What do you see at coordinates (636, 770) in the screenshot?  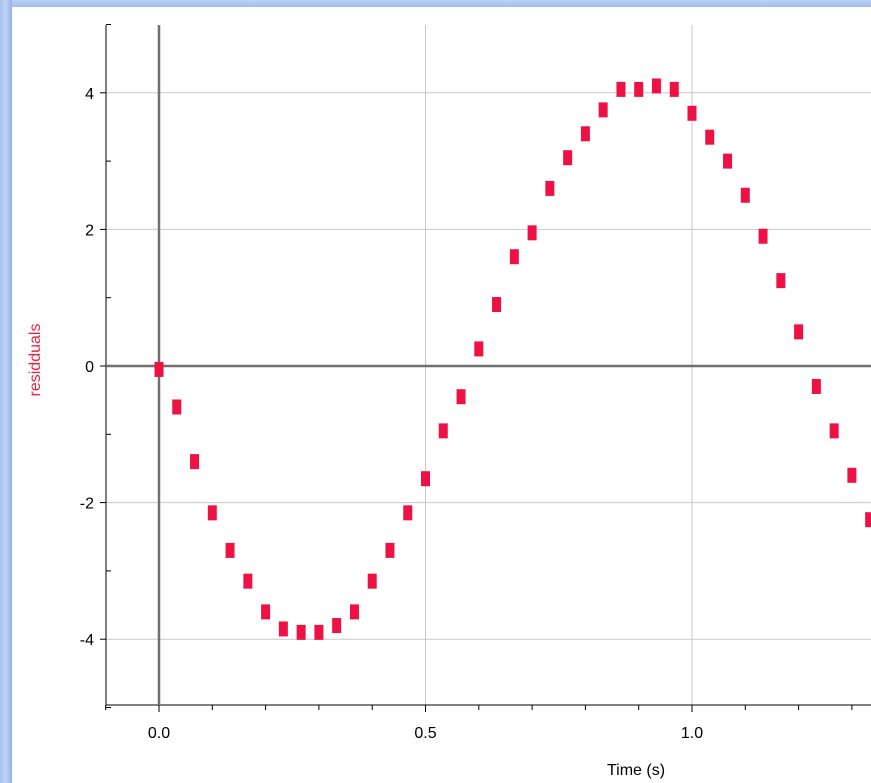 I see `x-axis-label: Time (s)` at bounding box center [636, 770].